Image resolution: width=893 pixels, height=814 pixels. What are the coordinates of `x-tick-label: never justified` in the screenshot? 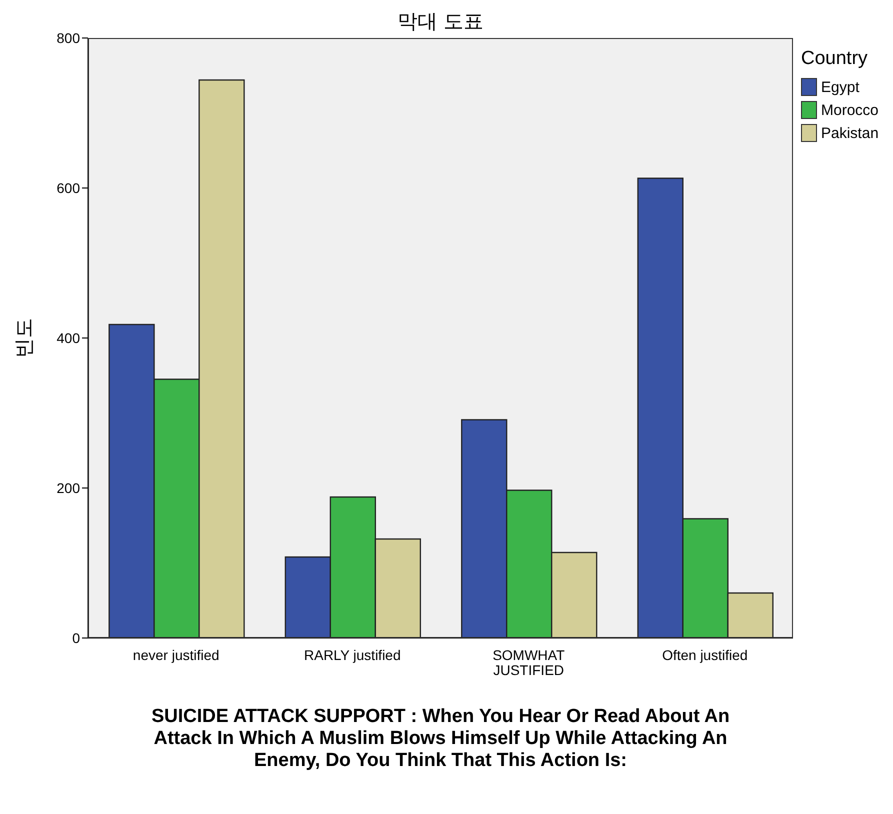 It's located at (176, 655).